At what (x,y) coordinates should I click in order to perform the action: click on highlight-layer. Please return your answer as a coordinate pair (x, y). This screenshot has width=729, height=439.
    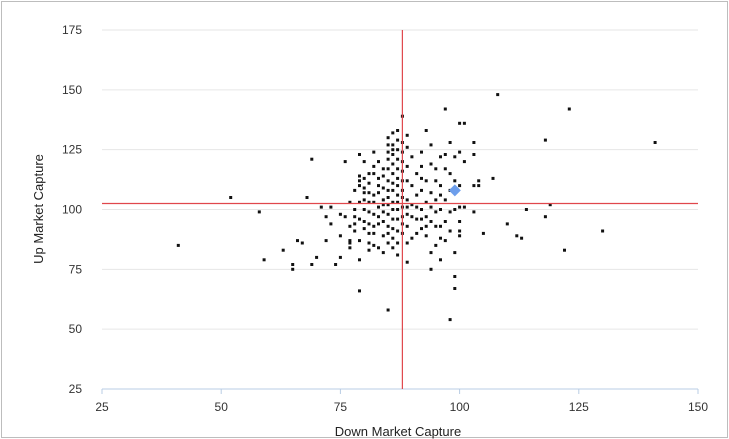
    Looking at the image, I should click on (454, 190).